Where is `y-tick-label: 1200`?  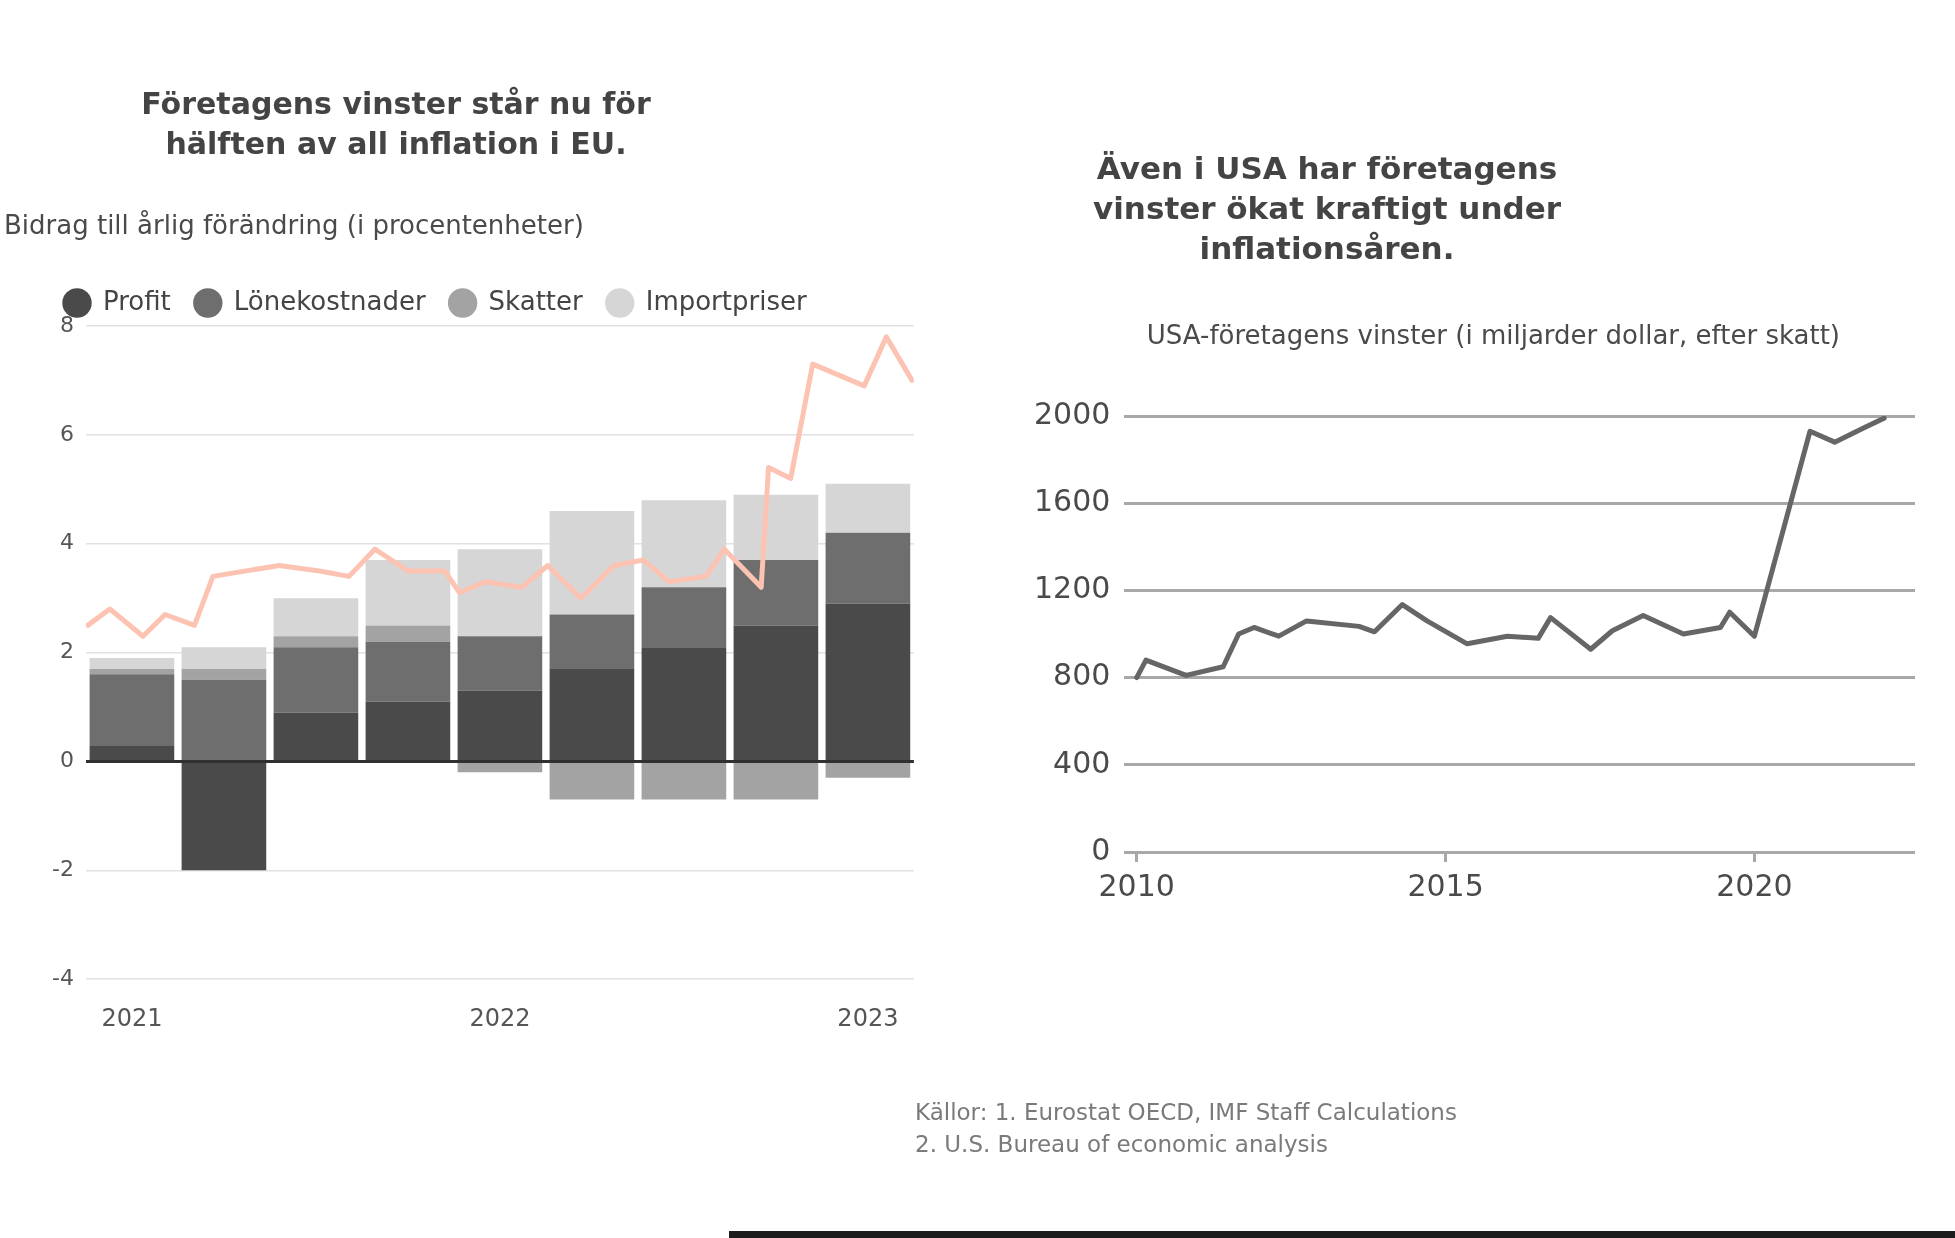 y-tick-label: 1200 is located at coordinates (1072, 588).